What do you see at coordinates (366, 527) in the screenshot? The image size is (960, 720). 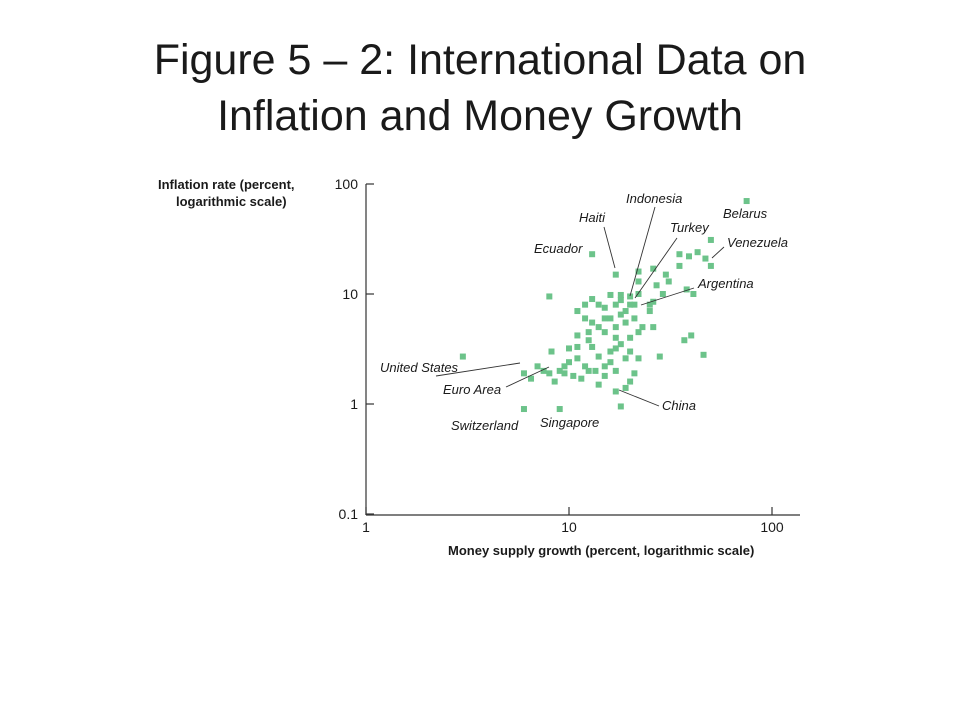 I see `x-tick-label: 1` at bounding box center [366, 527].